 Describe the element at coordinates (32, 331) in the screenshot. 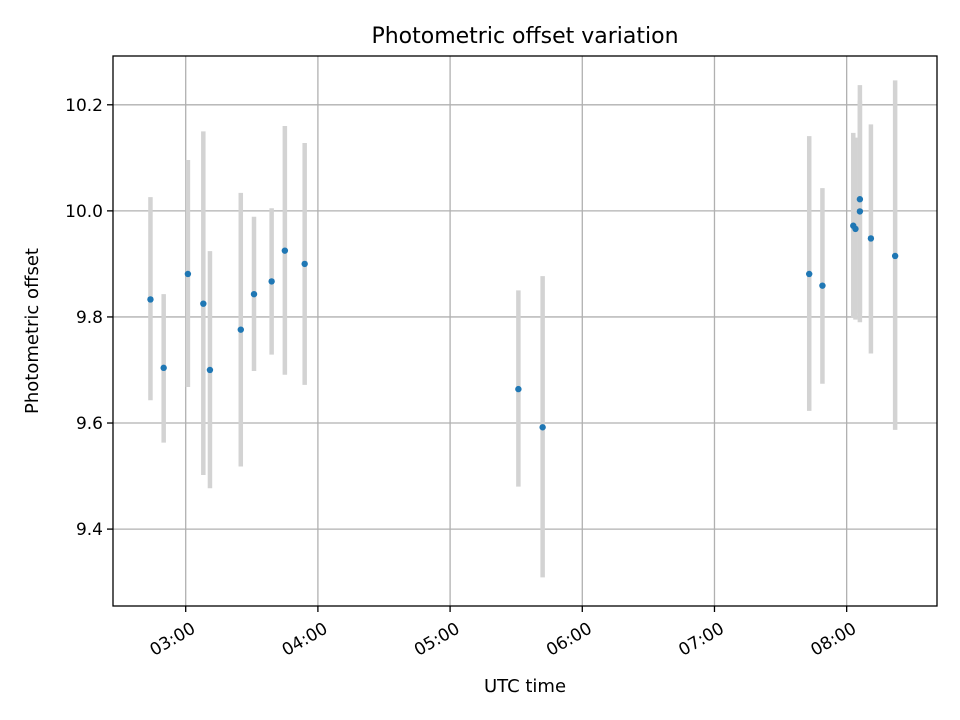

I see `y-axis-label: Photometric offset` at that location.